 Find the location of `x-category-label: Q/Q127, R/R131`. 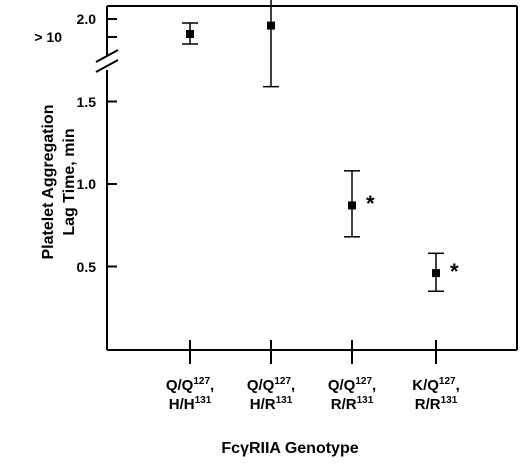

x-category-label: Q/Q127, R/R131 is located at coordinates (352, 395).